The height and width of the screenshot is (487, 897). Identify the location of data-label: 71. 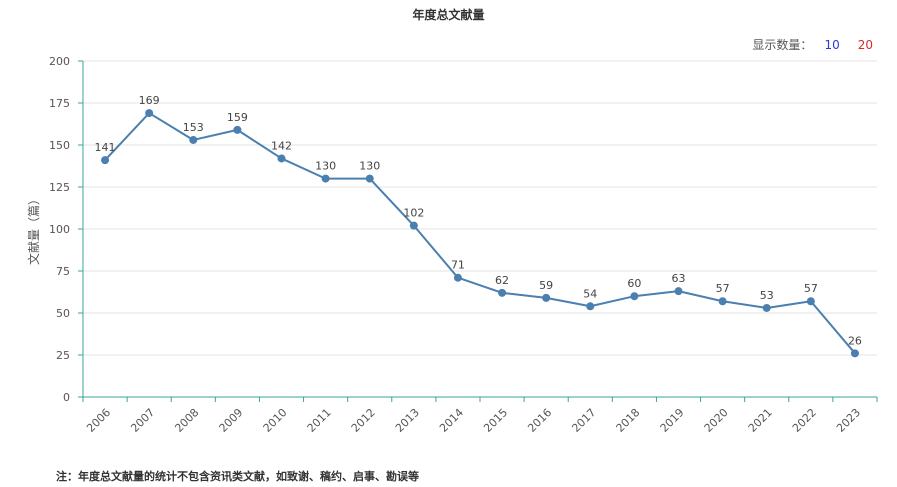
(458, 265).